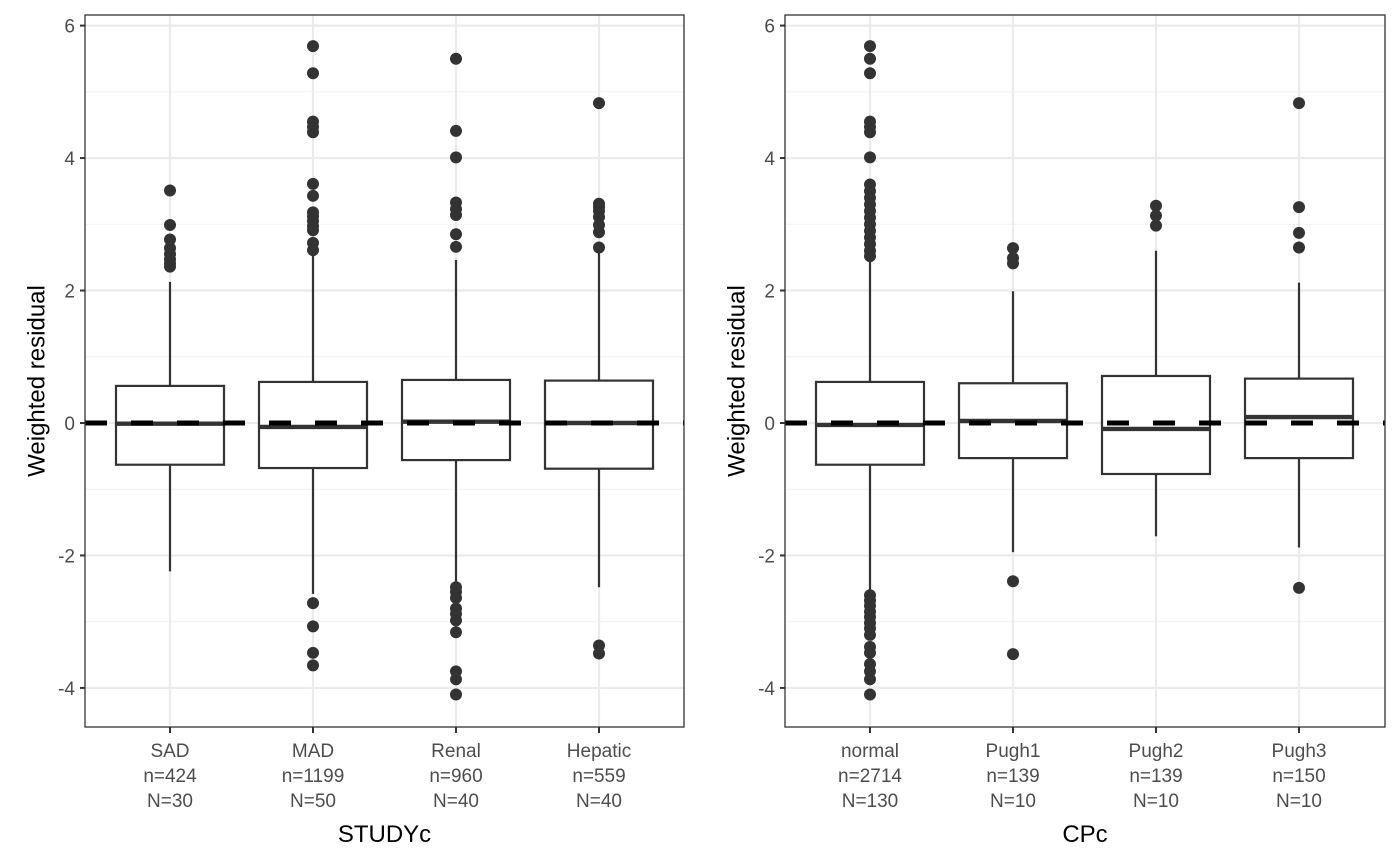 The width and height of the screenshot is (1400, 865). I want to click on x-tick-label-n-label: n=960, so click(455, 776).